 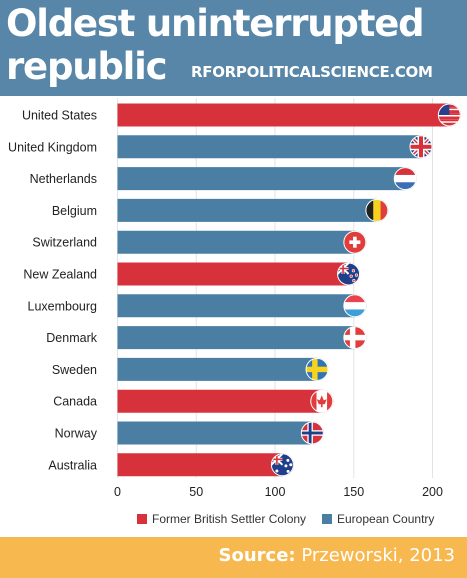 What do you see at coordinates (225, 401) in the screenshot?
I see `bar-canada` at bounding box center [225, 401].